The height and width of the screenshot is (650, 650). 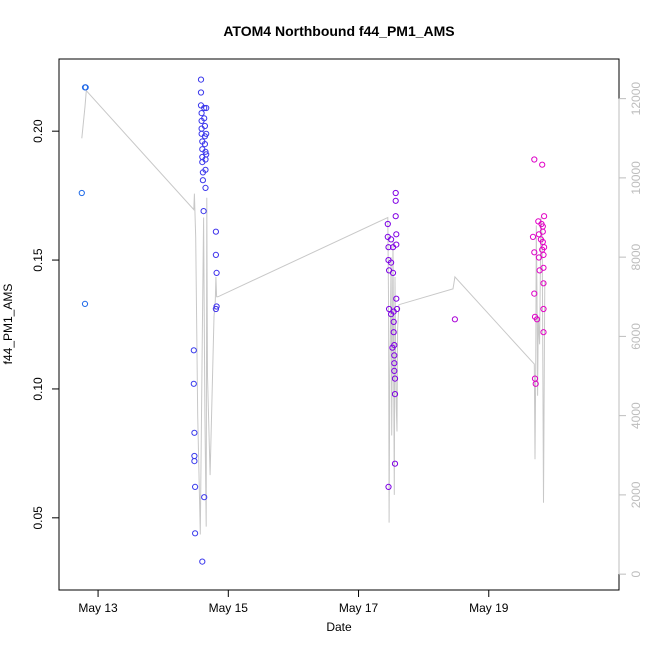 What do you see at coordinates (38, 131) in the screenshot?
I see `y-tick-label: 0.20` at bounding box center [38, 131].